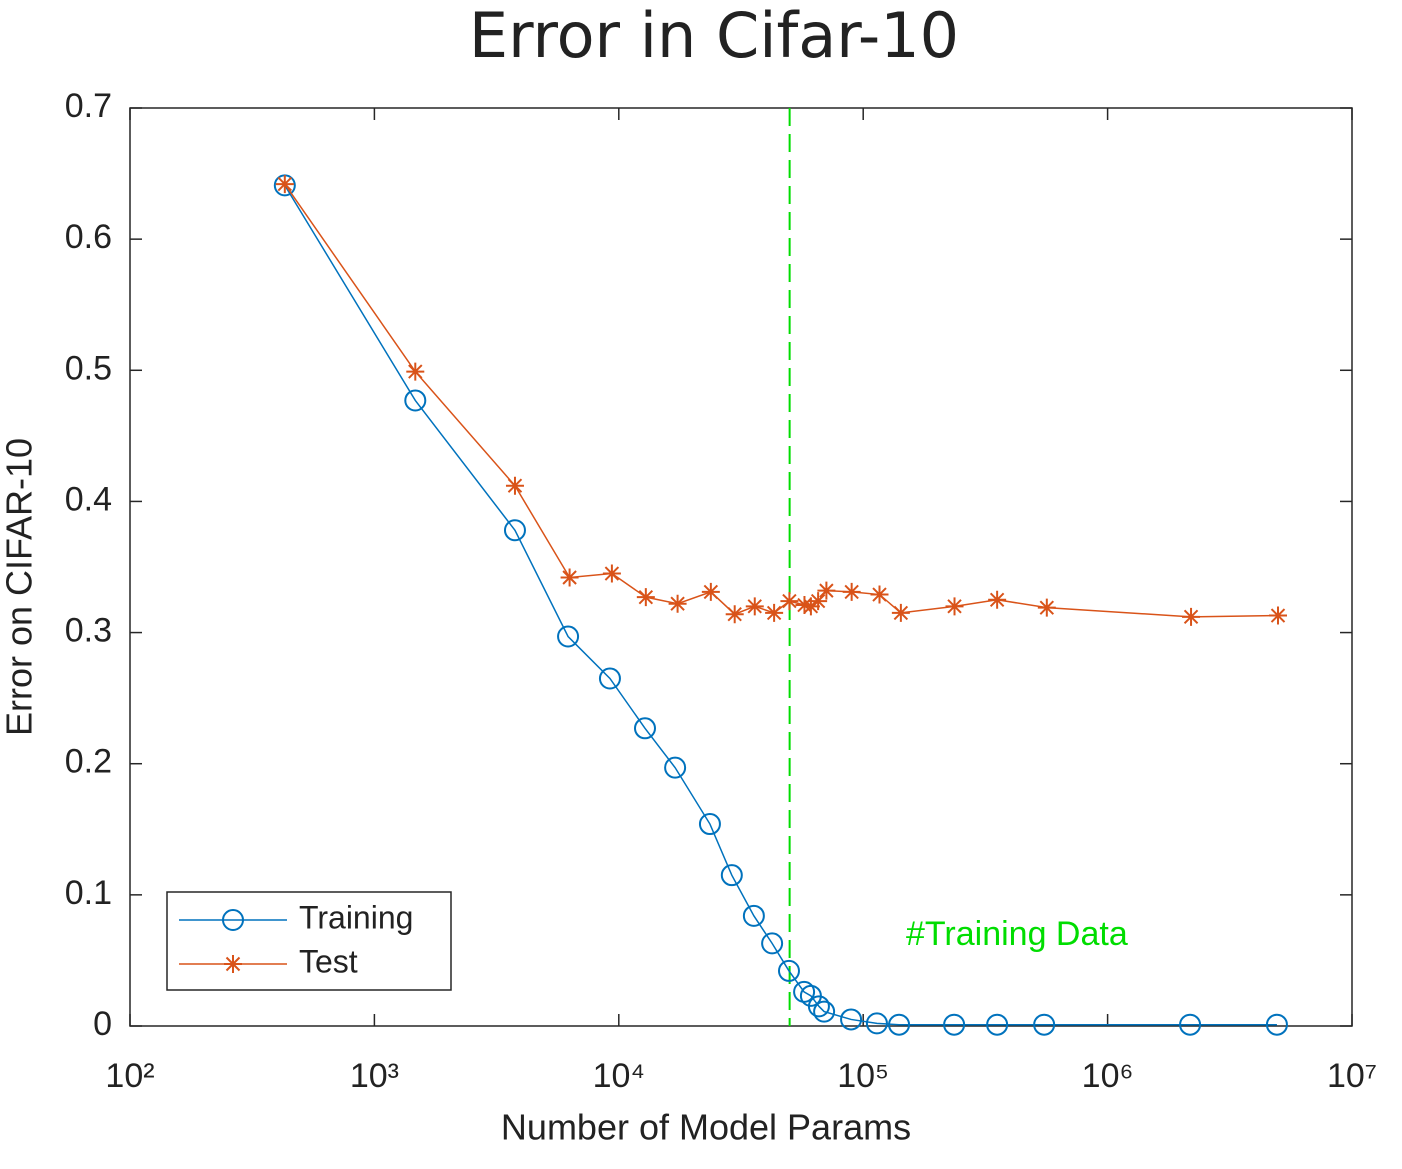  Describe the element at coordinates (374, 1076) in the screenshot. I see `x-tick-label: 10³` at that location.